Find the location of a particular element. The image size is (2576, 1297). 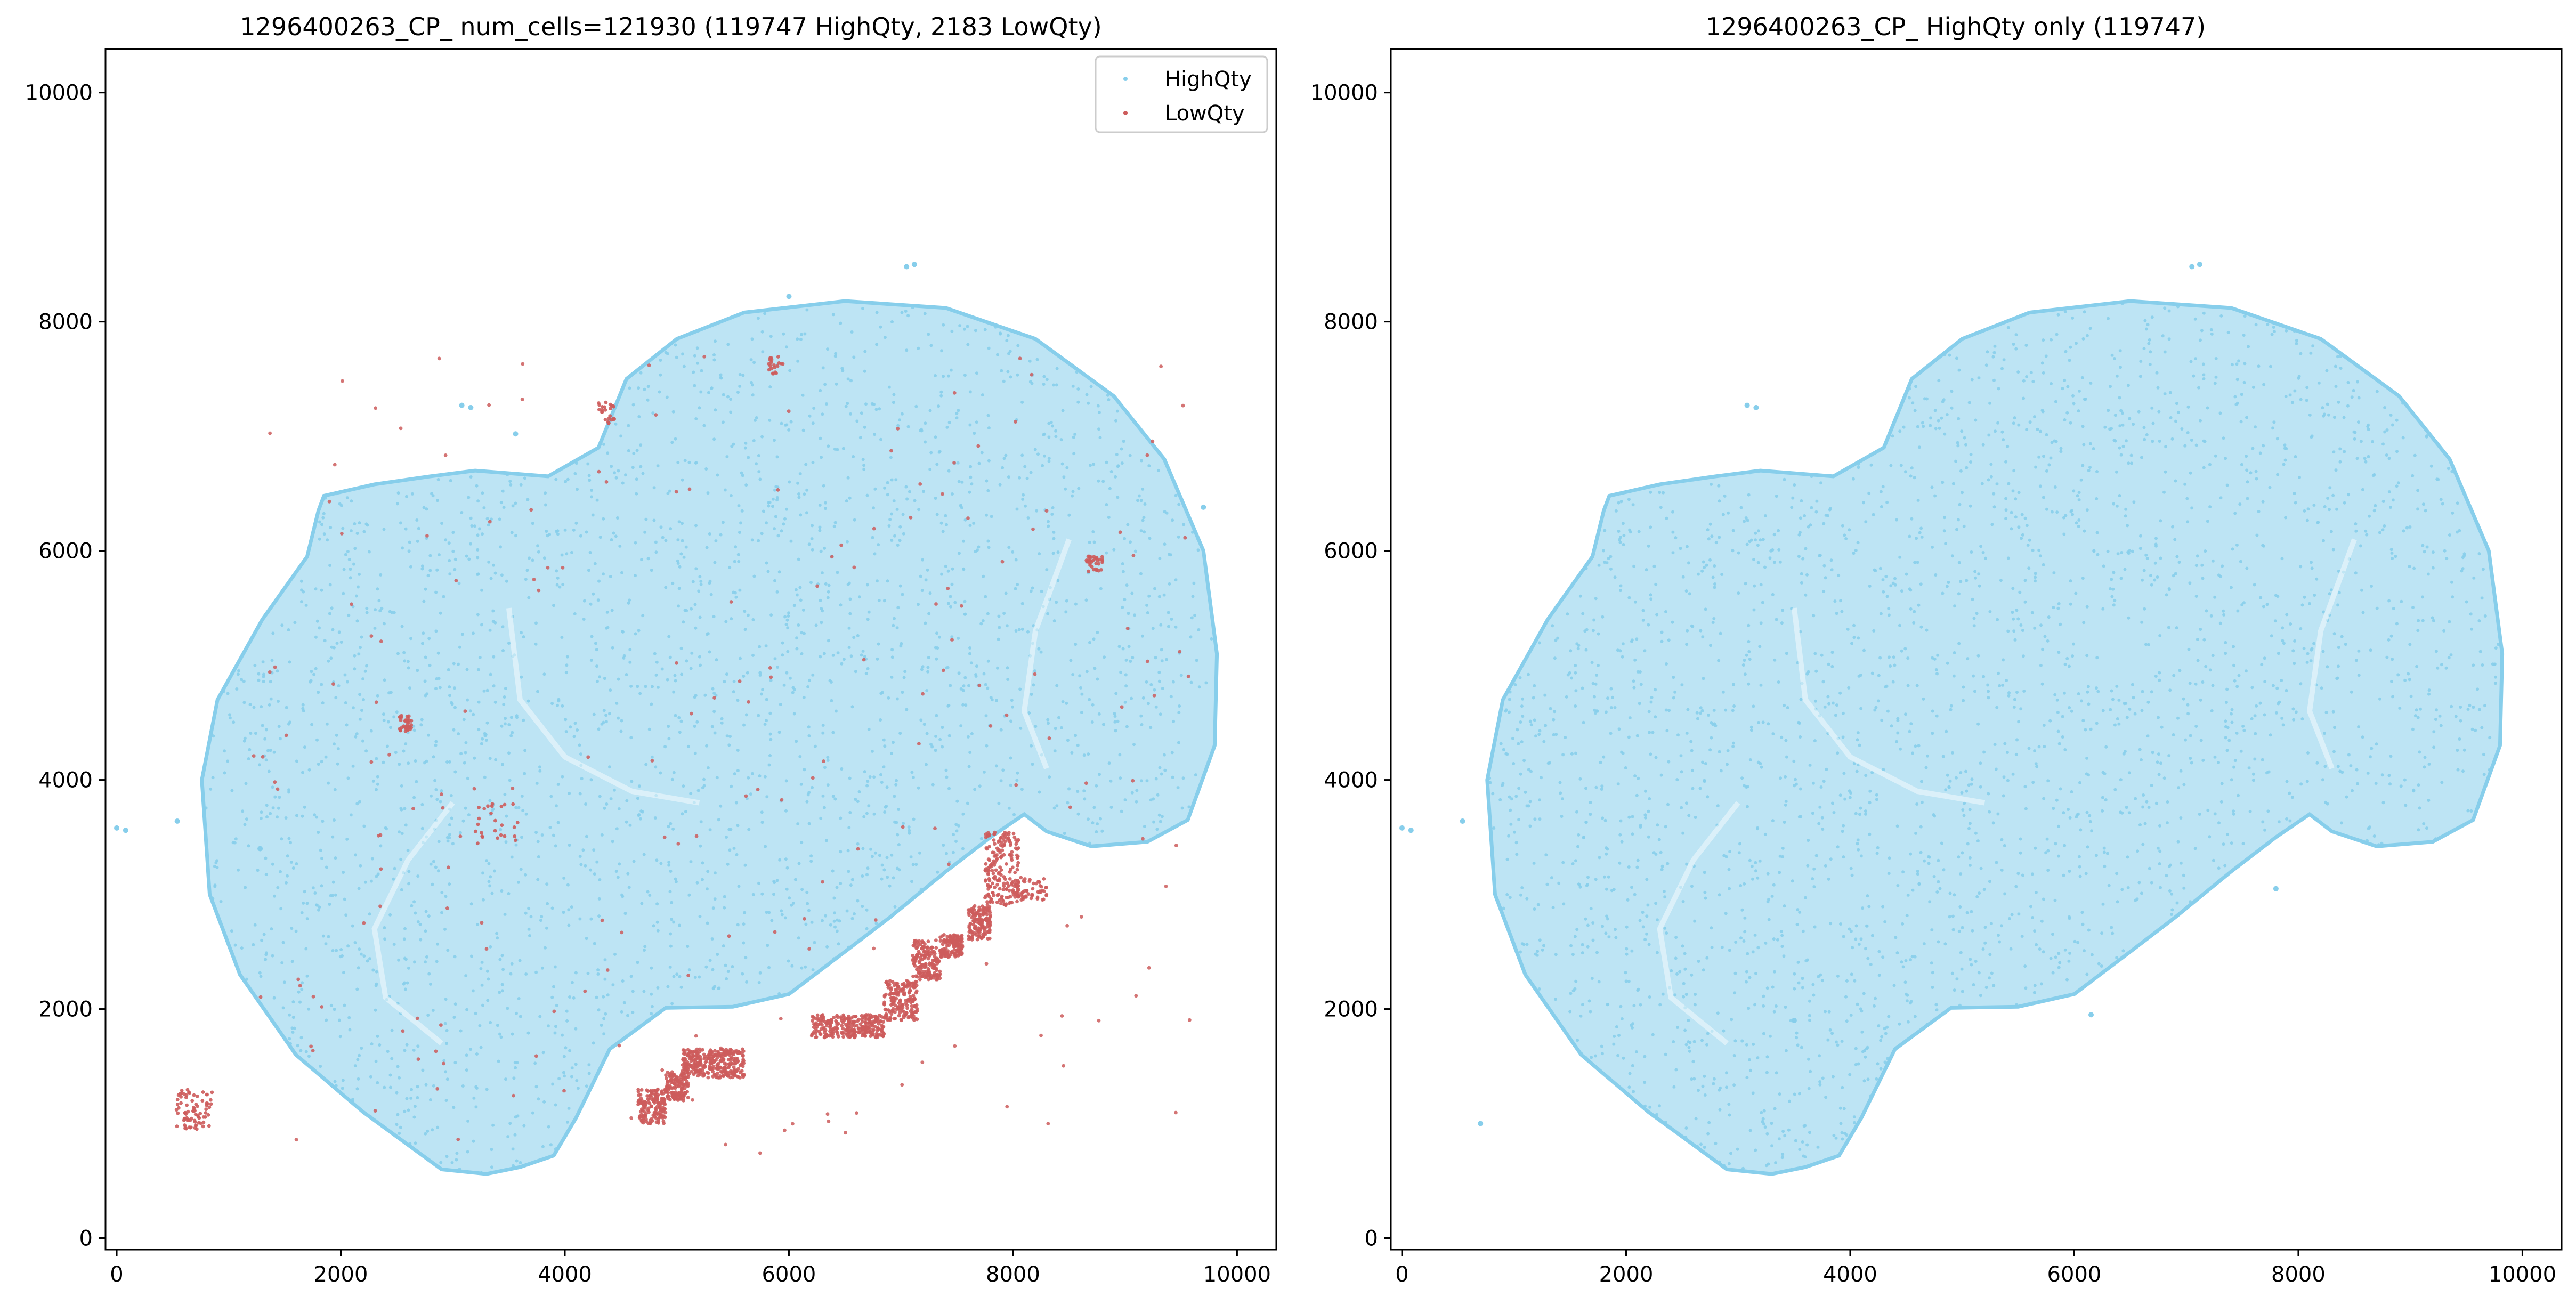

y-tick-label: 0 is located at coordinates (86, 1239).